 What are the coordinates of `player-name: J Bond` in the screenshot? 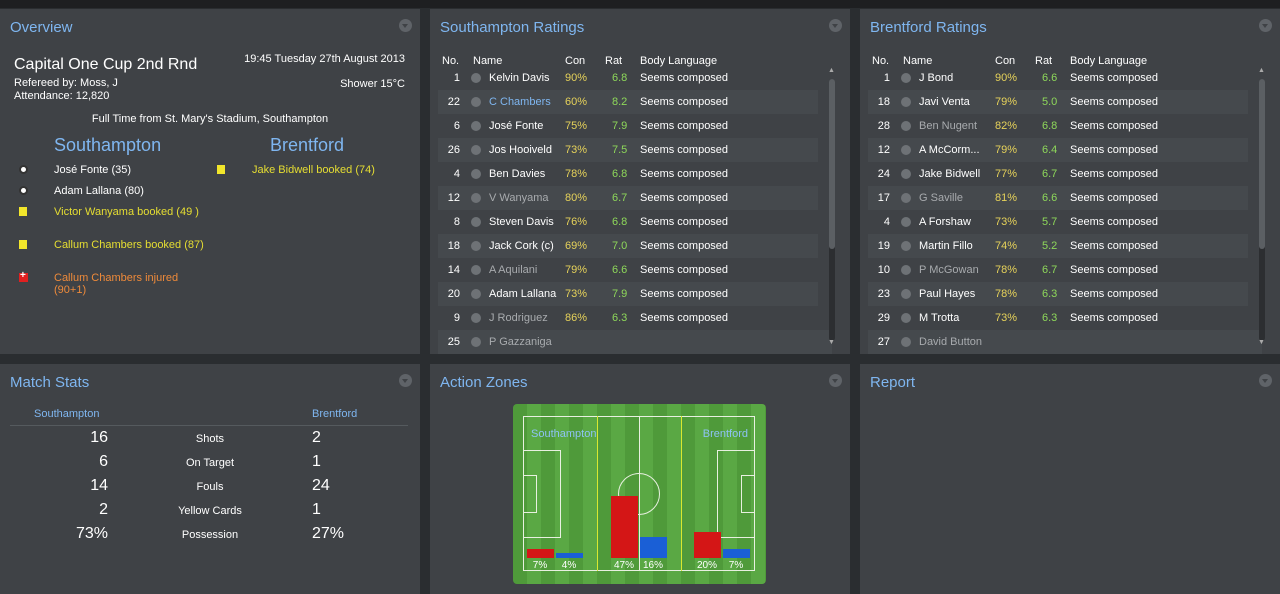 It's located at (936, 78).